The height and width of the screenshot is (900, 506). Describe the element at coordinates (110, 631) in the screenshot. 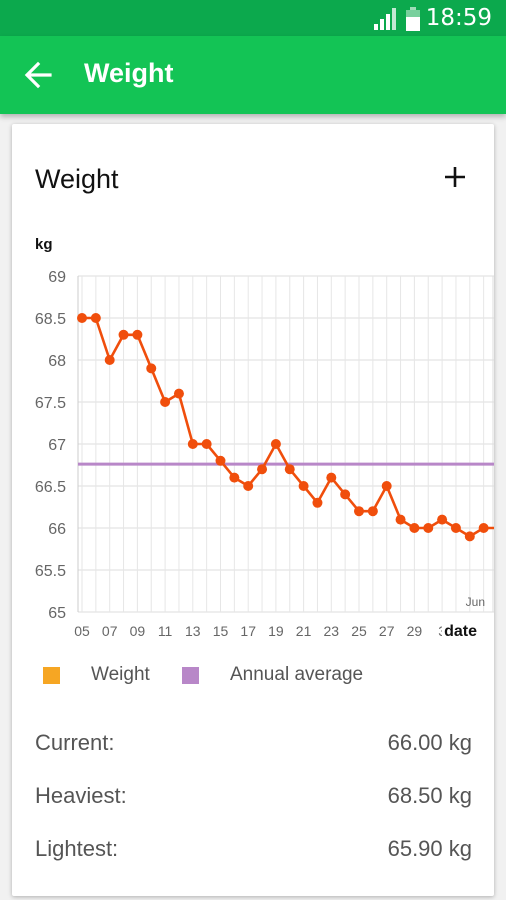

I see `x-tick-label: 07` at that location.